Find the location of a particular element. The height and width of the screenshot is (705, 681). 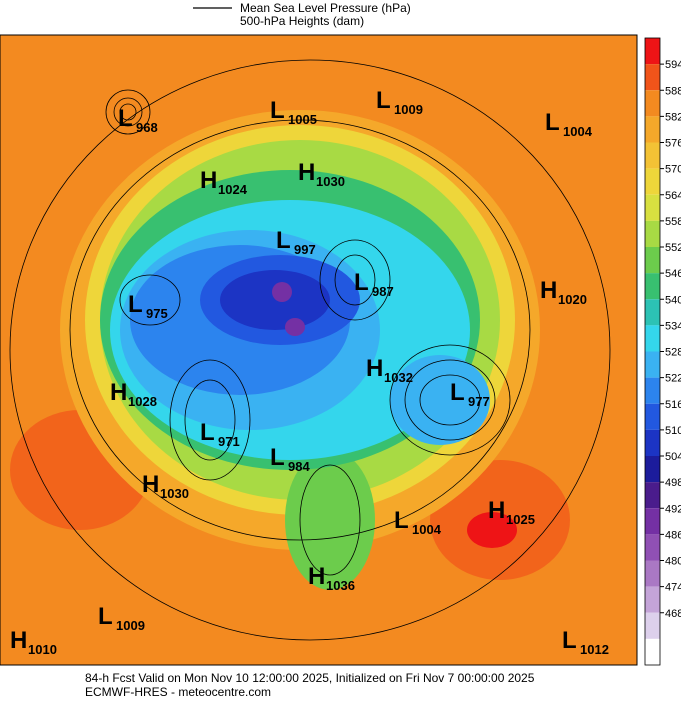

colorbar-label: 510 is located at coordinates (673, 431).